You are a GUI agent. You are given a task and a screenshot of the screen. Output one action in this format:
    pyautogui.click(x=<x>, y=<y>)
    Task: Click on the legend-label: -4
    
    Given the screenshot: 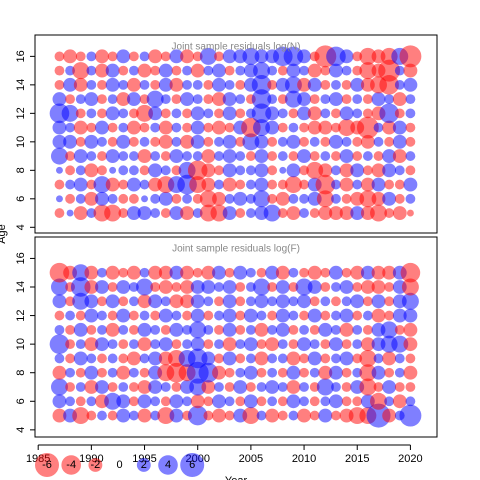 What is the action you would take?
    pyautogui.click(x=71, y=465)
    